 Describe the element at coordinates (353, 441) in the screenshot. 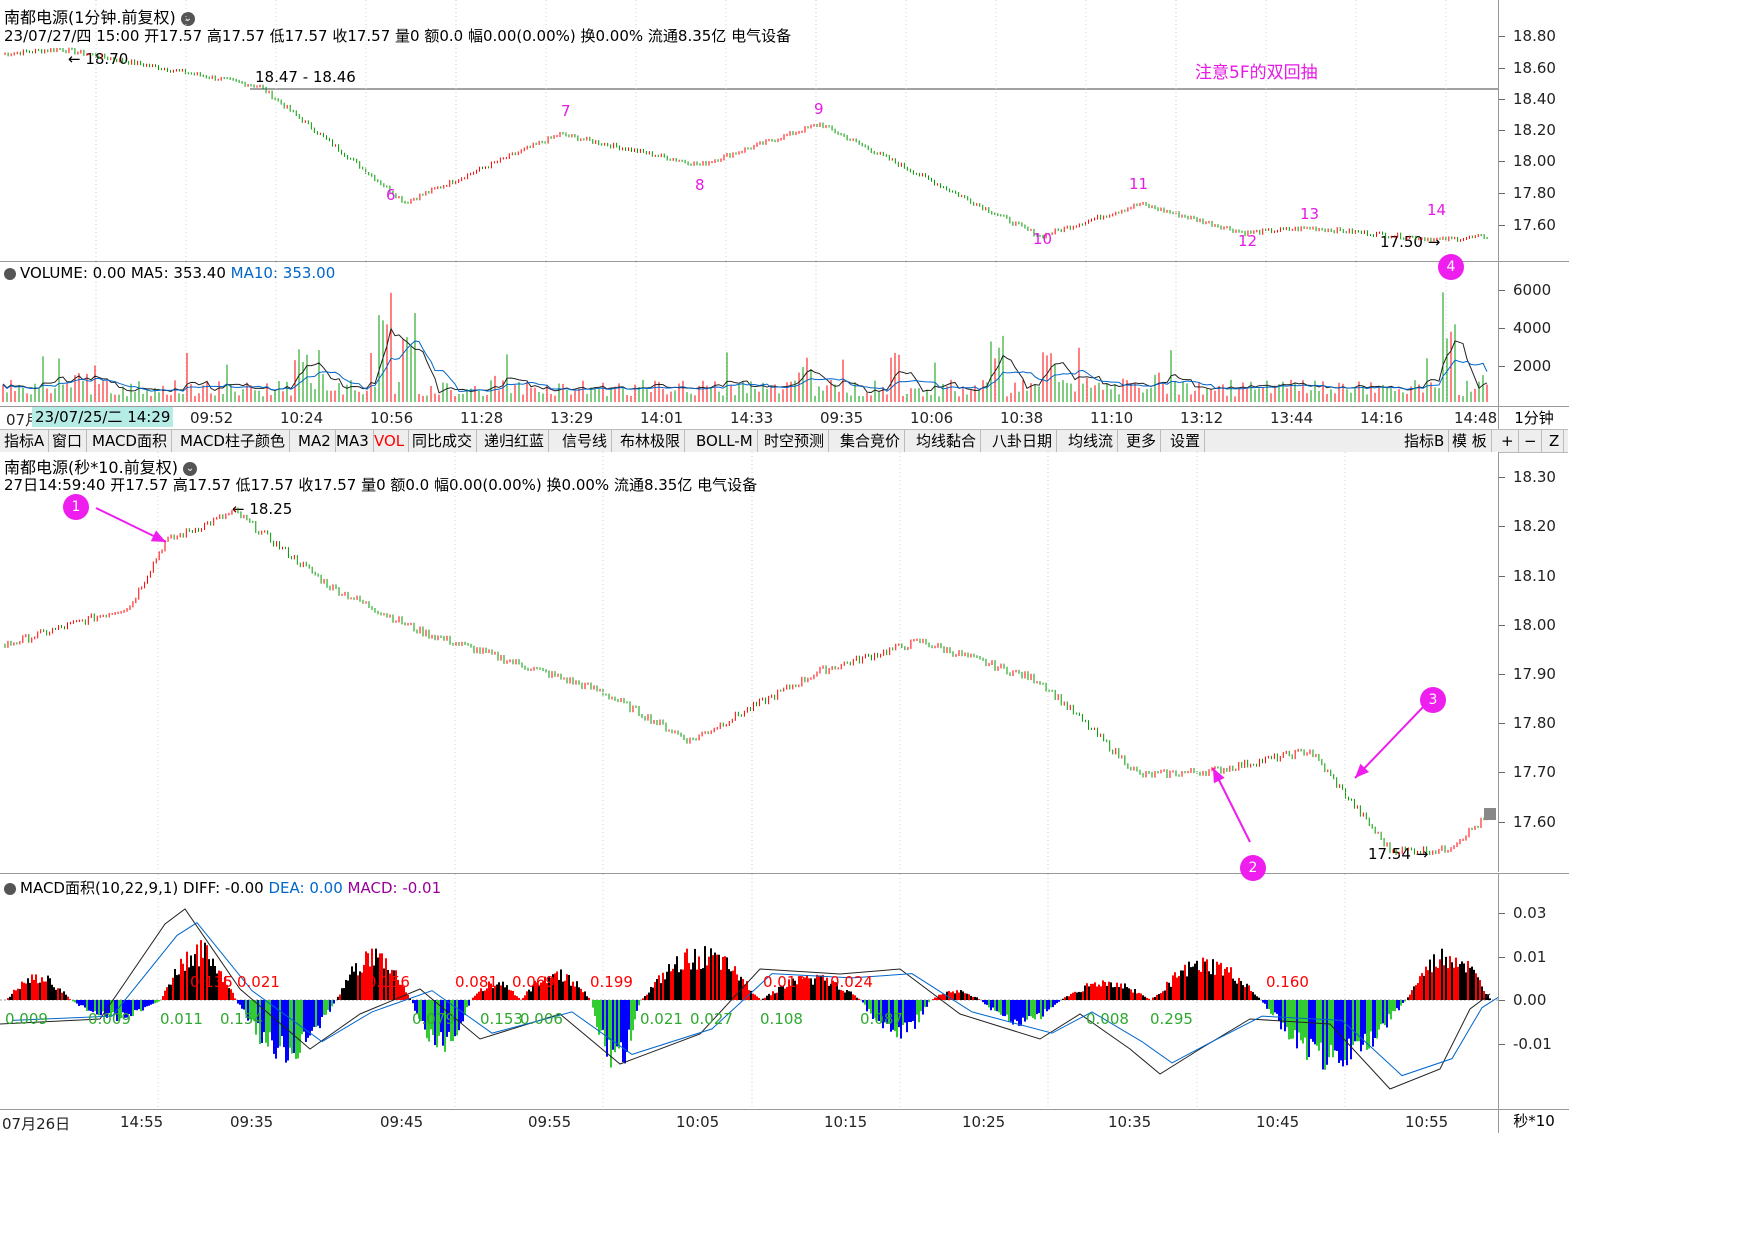

I see `toolbar-item-5: MA3` at that location.